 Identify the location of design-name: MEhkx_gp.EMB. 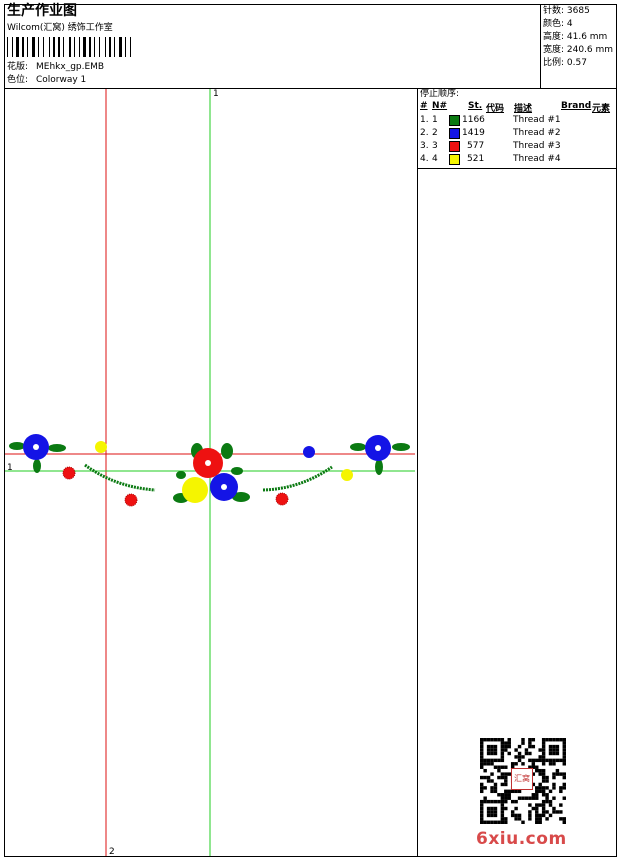
(70, 67).